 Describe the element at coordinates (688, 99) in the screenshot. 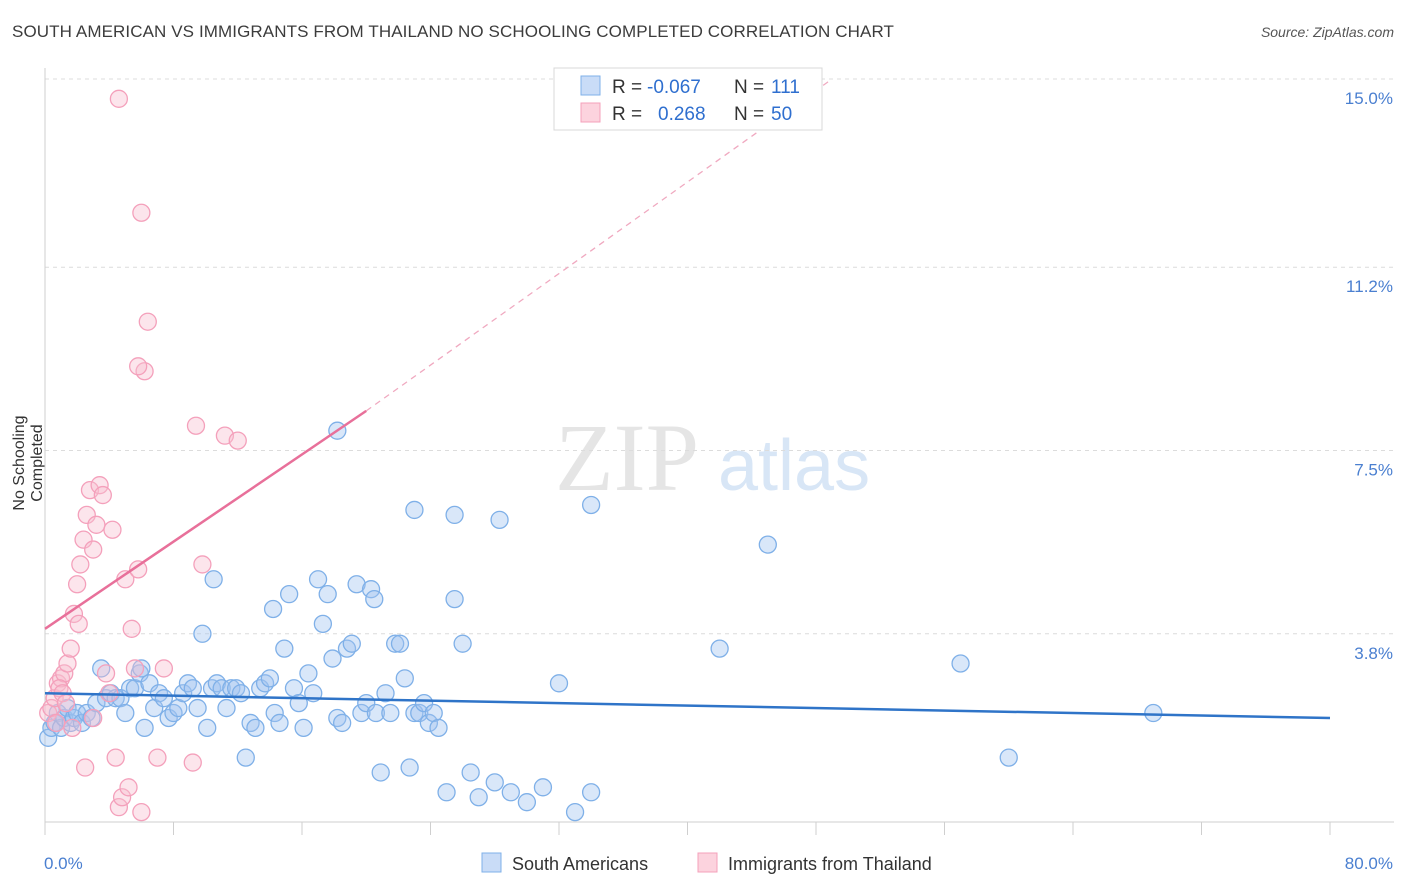

I see `top-legend: R = -0.067 N = 111 R = 0.268 N = 50` at that location.